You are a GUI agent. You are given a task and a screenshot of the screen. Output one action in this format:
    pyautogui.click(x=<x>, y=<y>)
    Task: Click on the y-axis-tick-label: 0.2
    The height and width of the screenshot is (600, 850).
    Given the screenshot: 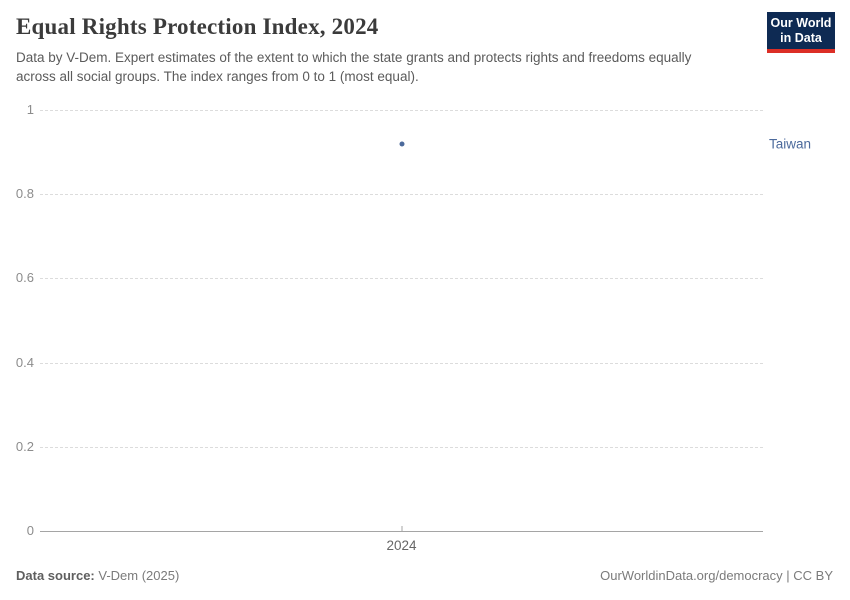 What is the action you would take?
    pyautogui.click(x=24, y=446)
    